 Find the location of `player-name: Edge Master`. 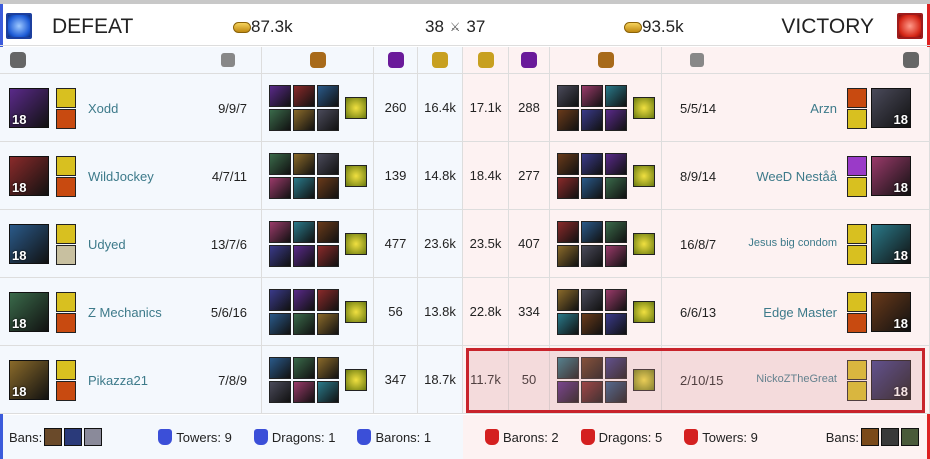

player-name: Edge Master is located at coordinates (800, 312).